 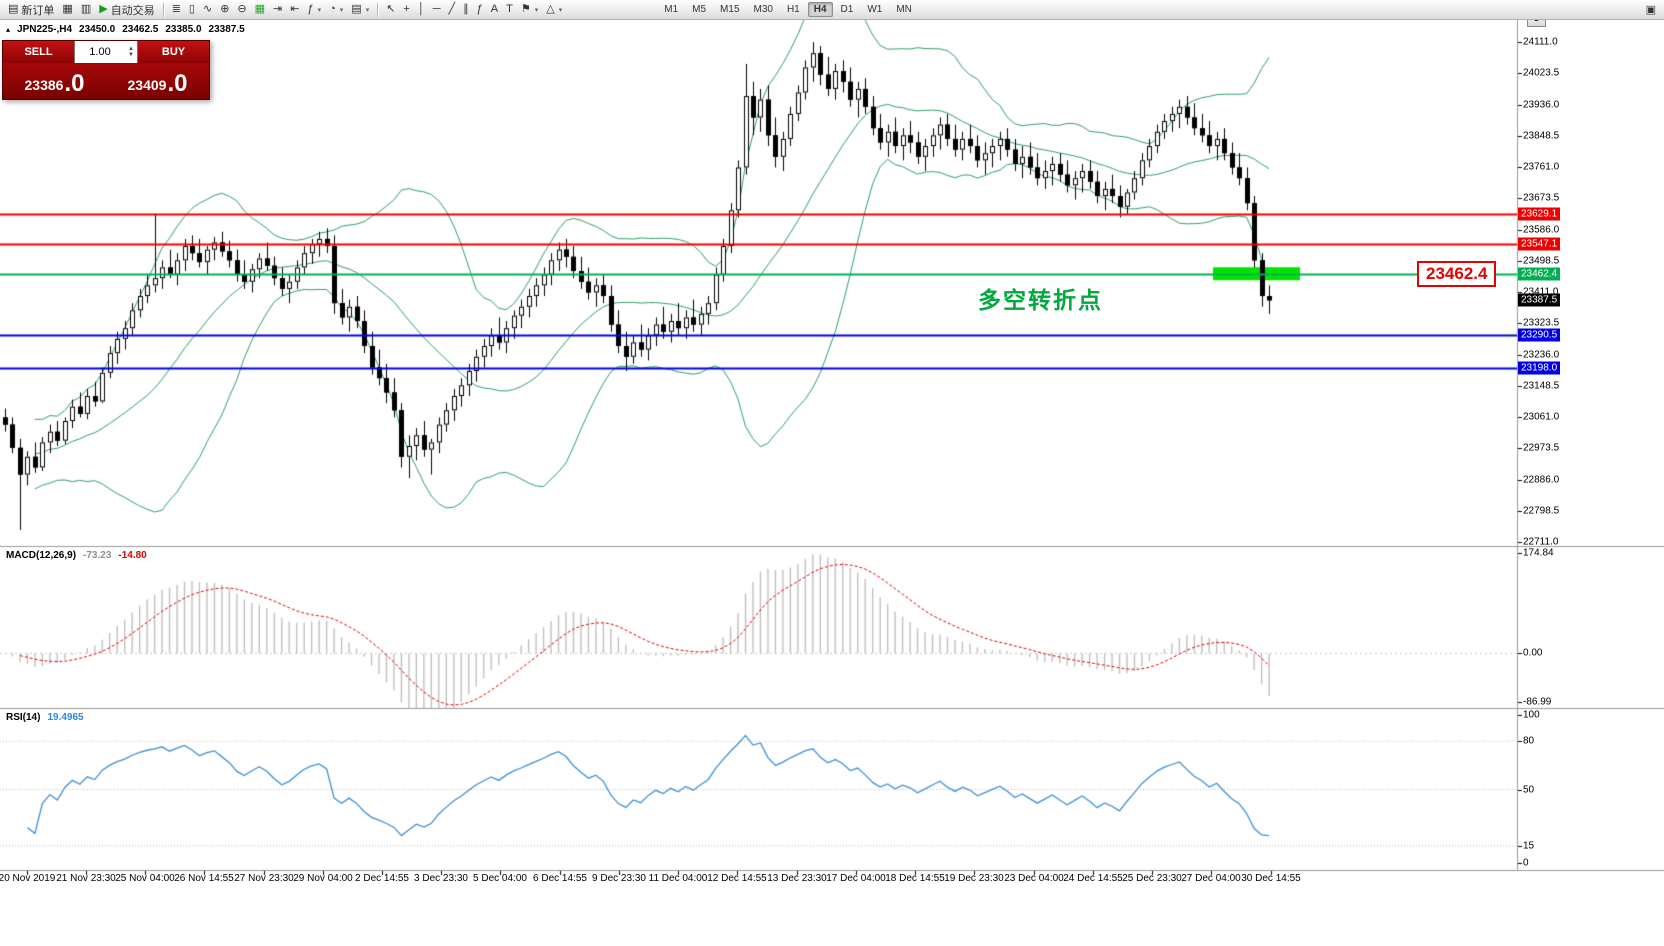 I want to click on terminal-window-button: ▣, so click(x=1650, y=10).